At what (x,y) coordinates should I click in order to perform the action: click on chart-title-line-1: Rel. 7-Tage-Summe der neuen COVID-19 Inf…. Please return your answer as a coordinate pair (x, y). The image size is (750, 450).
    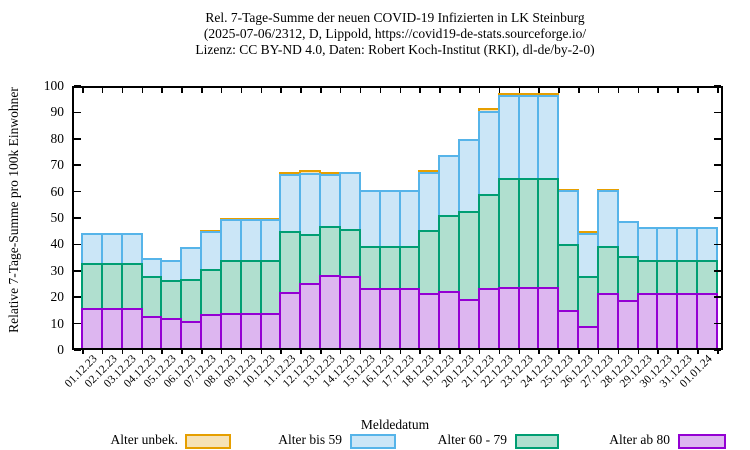
    Looking at the image, I should click on (395, 17).